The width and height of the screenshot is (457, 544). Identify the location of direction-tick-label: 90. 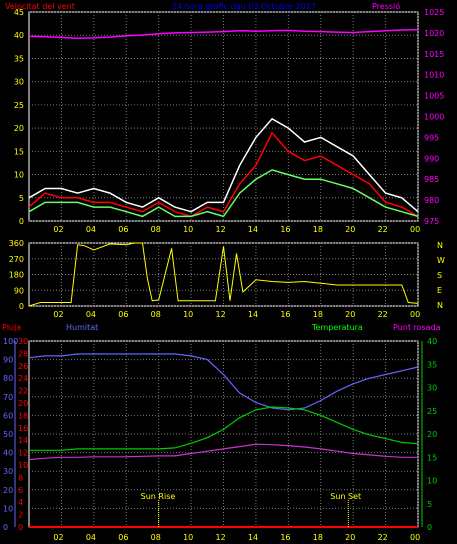
(19, 290).